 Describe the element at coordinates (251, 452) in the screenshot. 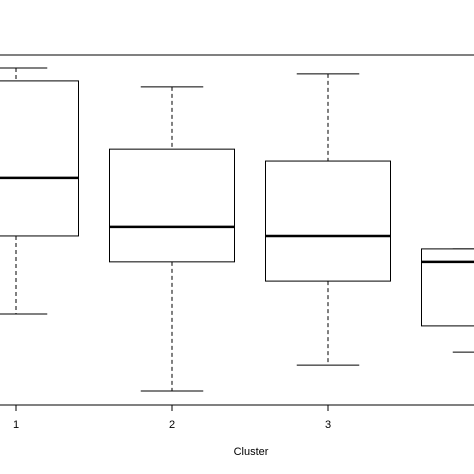

I see `x-axis-label: Cluster` at that location.